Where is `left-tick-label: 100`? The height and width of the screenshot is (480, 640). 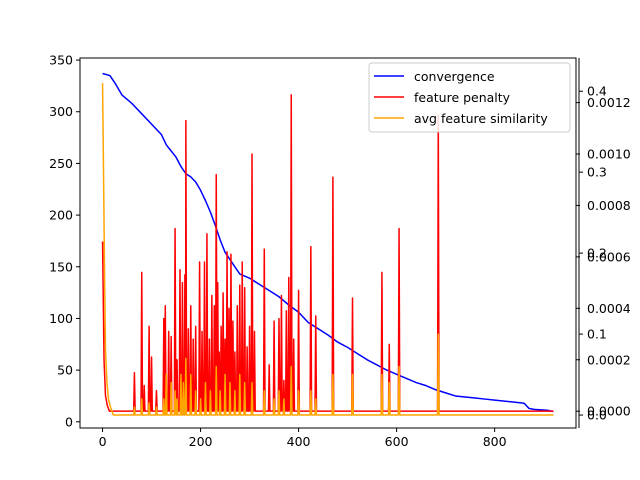
left-tick-label: 100 is located at coordinates (61, 318).